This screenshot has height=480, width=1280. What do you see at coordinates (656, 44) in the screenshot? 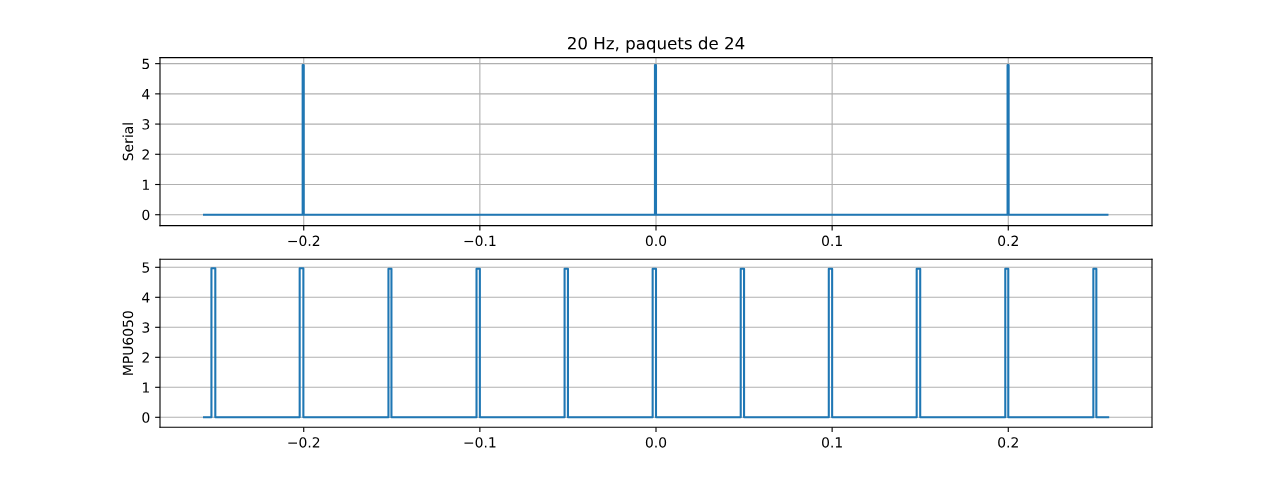
I see `chart-title: 20 Hz, paquets de 24` at bounding box center [656, 44].